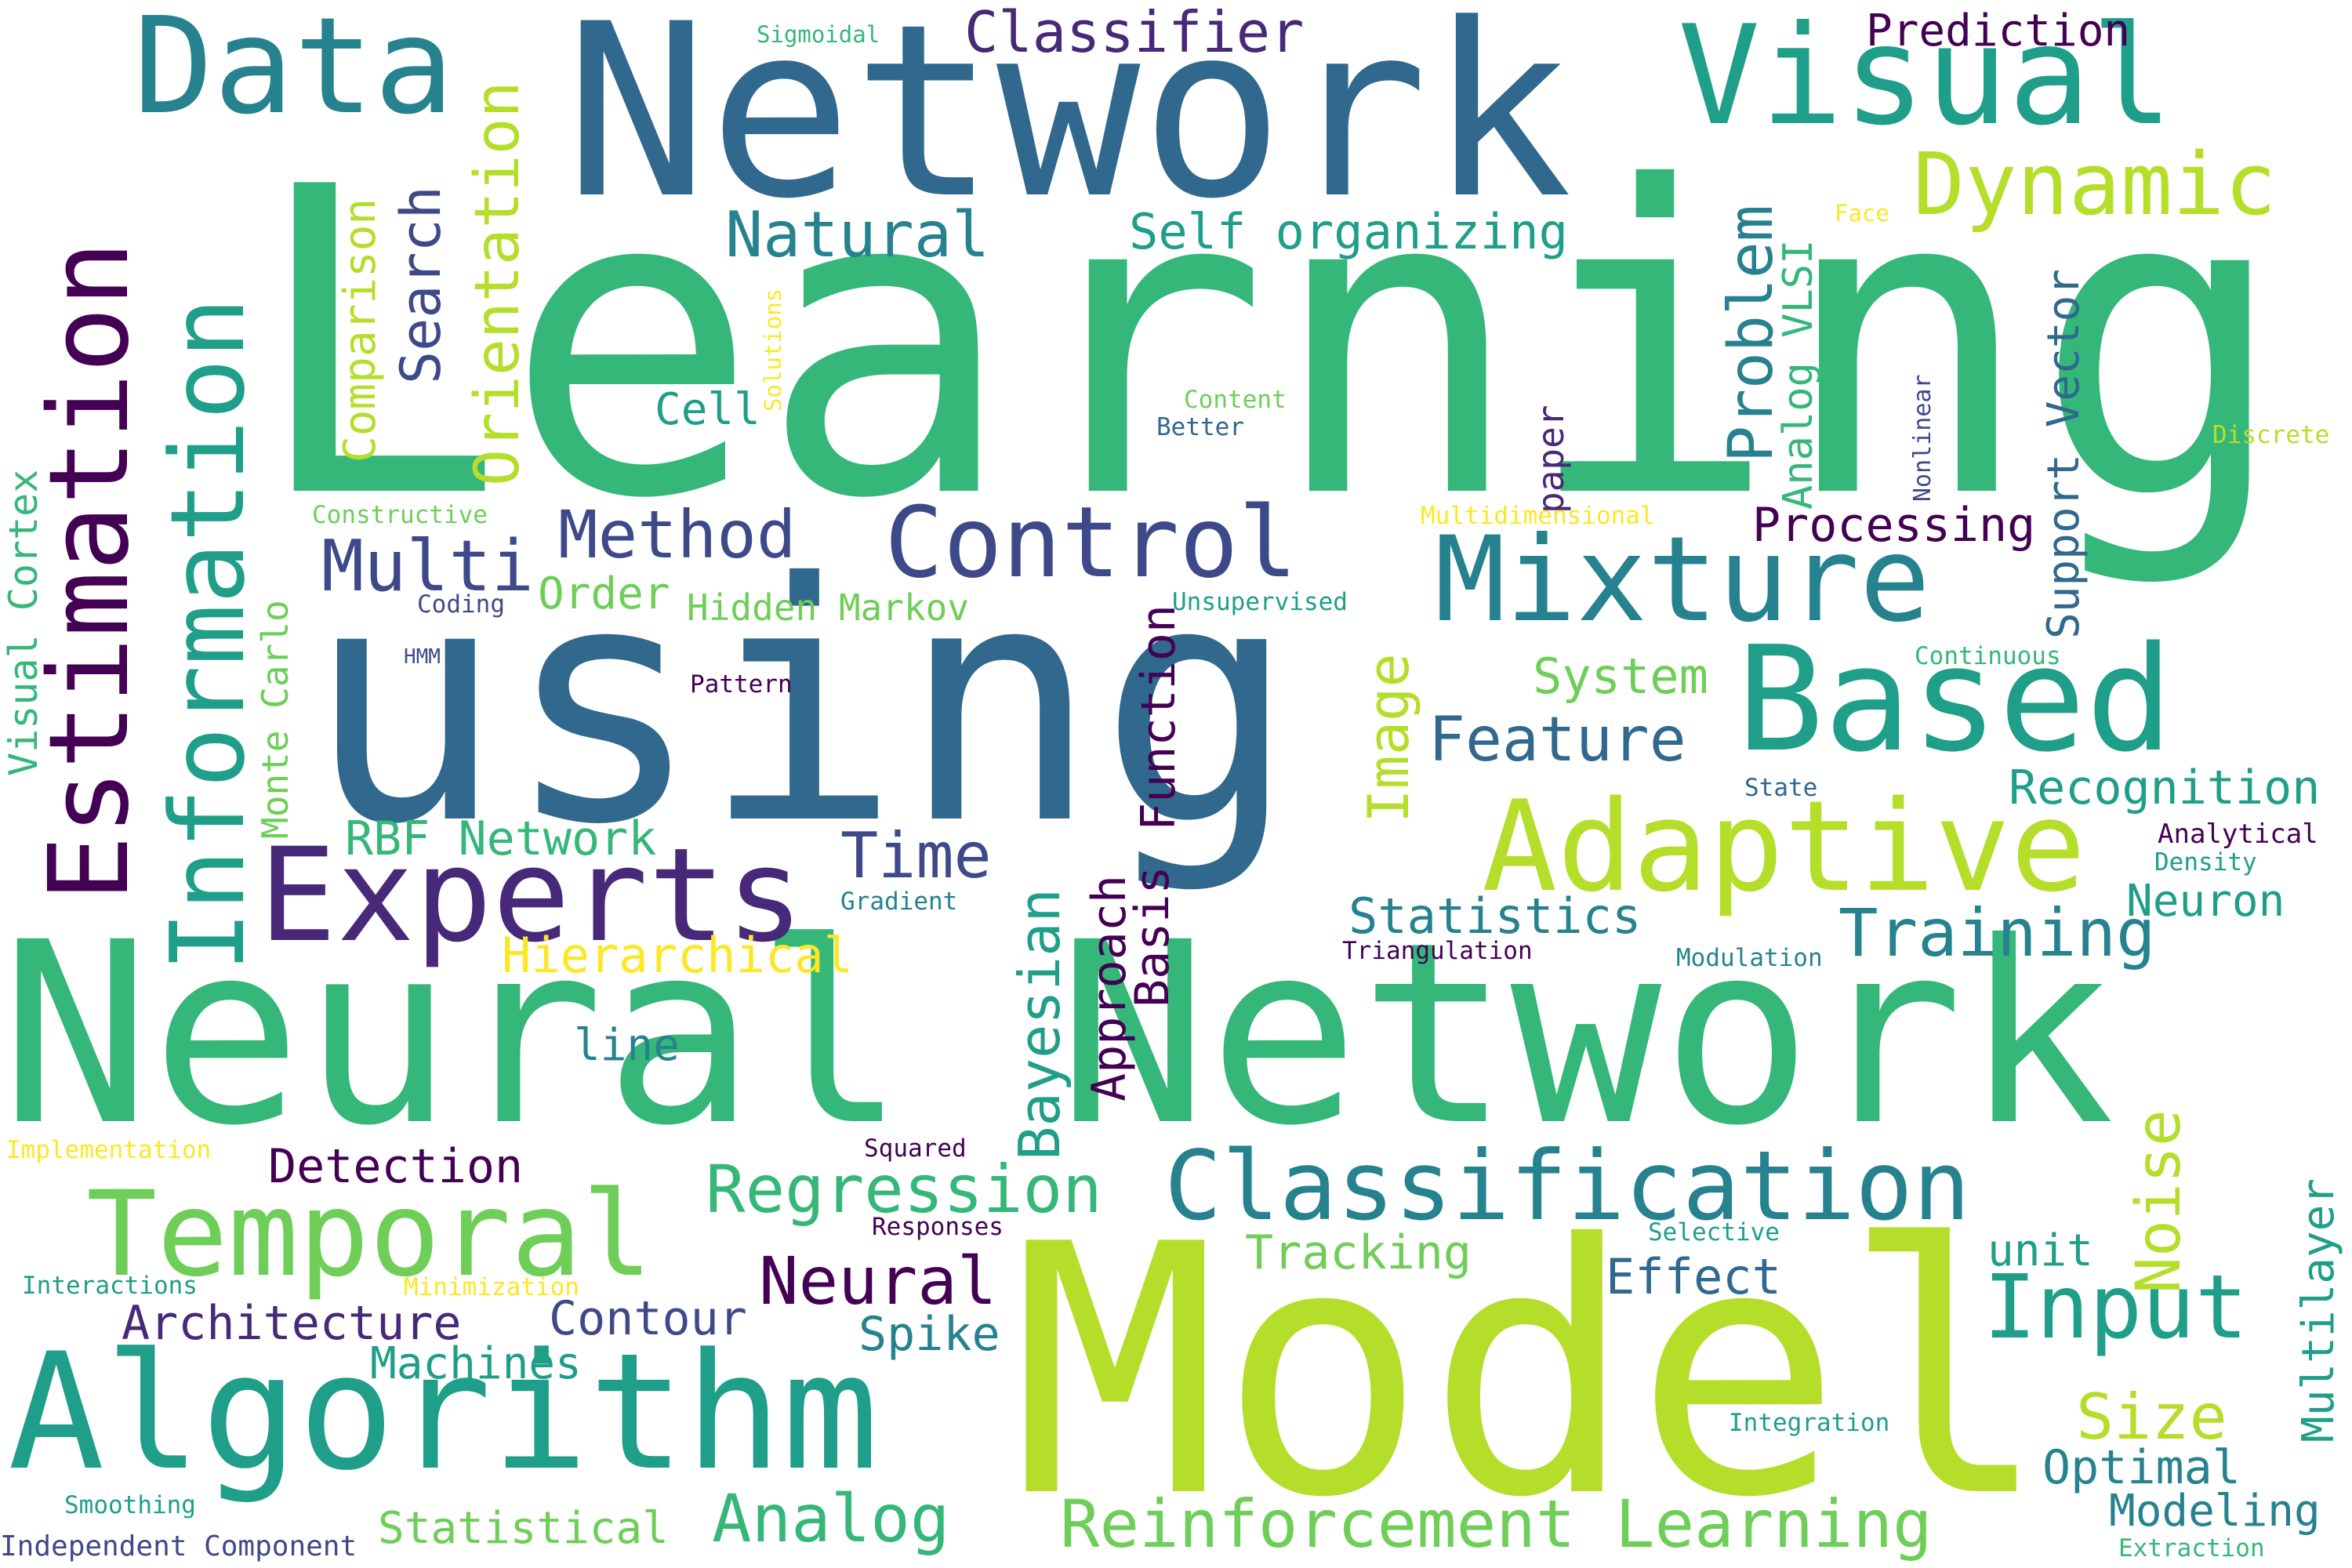 The image size is (2352, 1568). Describe the element at coordinates (1358, 1252) in the screenshot. I see `word-tracking: Tracking` at that location.